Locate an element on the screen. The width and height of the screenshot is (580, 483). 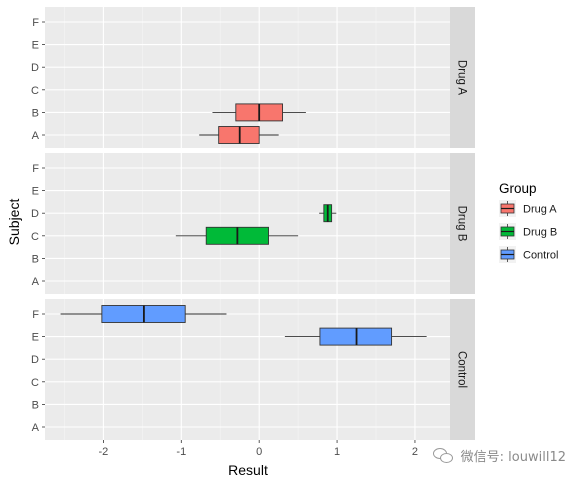
watermark-text: 微信号: louwill12 is located at coordinates (513, 457).